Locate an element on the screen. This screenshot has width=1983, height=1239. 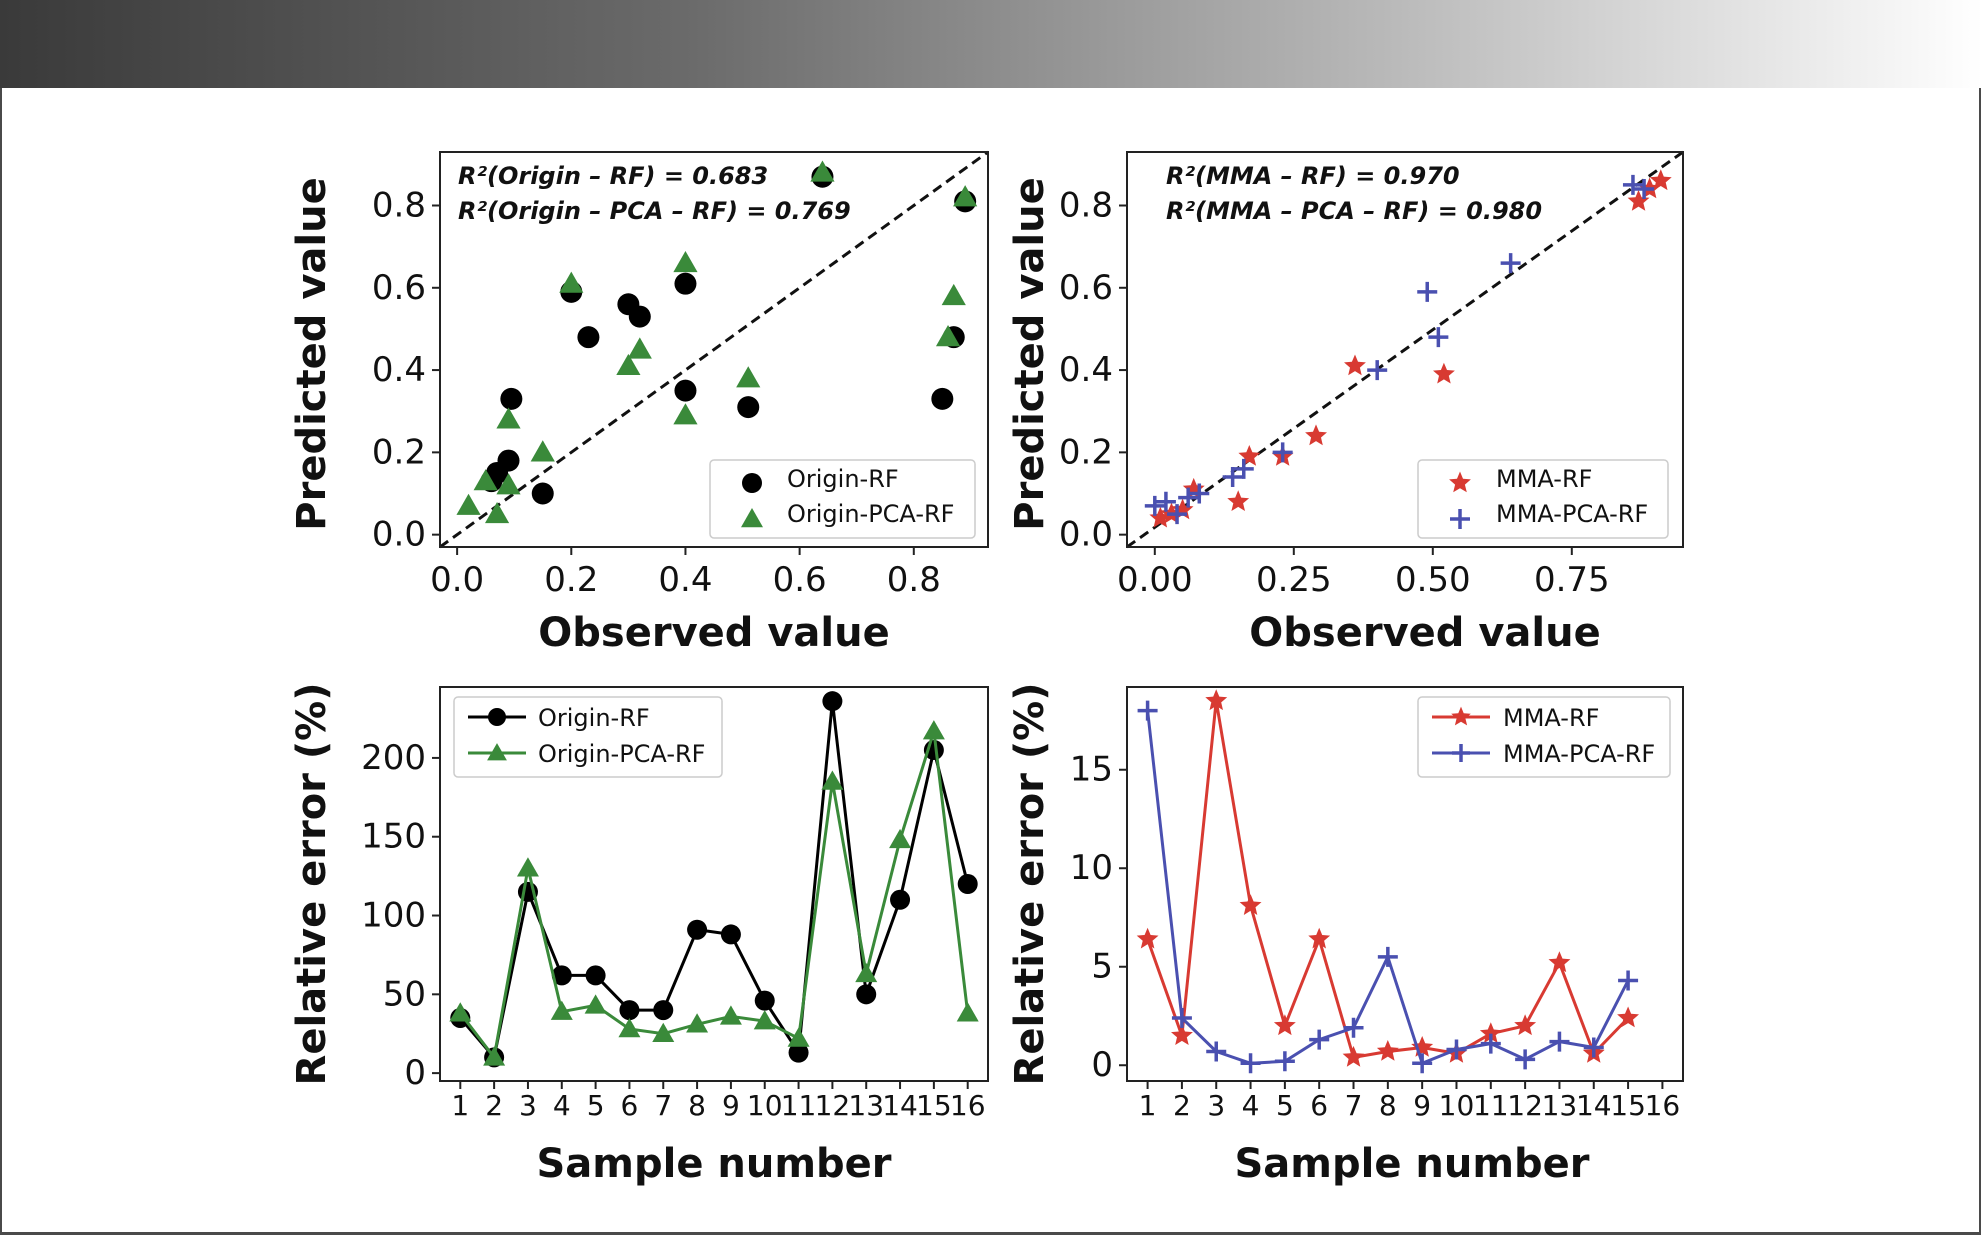
x-tick-label: 15 is located at coordinates (1628, 1105).